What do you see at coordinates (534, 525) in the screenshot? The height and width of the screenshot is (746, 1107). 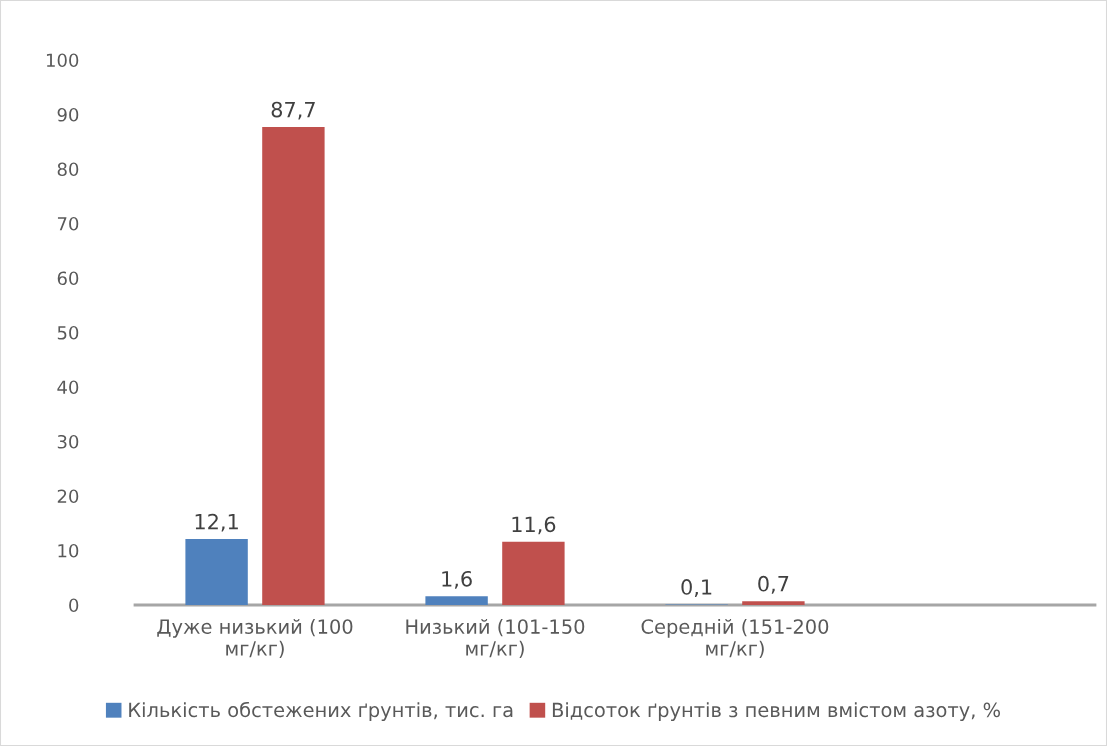 I see `data-label: 11,6` at bounding box center [534, 525].